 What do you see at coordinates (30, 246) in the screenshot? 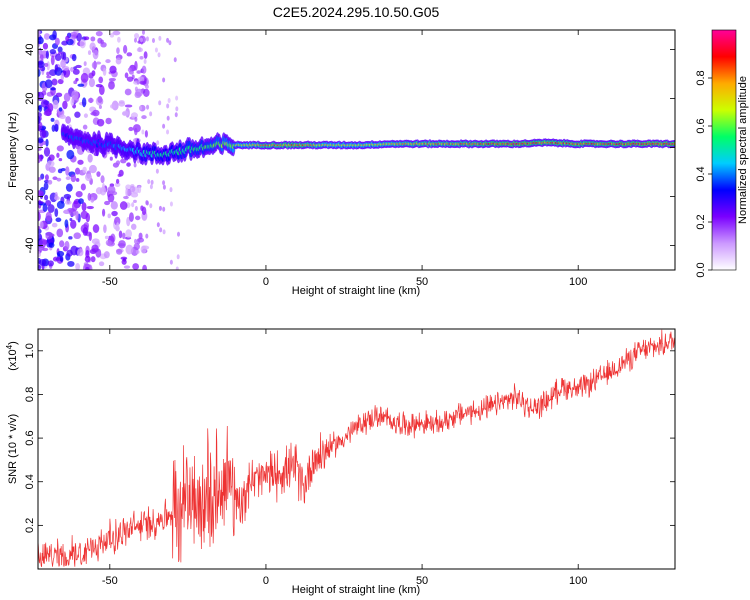
I see `y-tick-label: -40` at bounding box center [30, 246].